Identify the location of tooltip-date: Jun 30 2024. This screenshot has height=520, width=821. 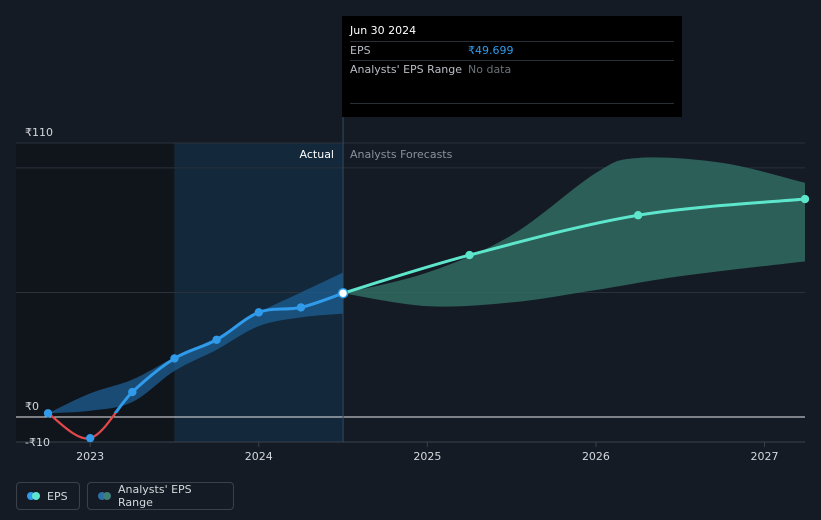
(383, 30).